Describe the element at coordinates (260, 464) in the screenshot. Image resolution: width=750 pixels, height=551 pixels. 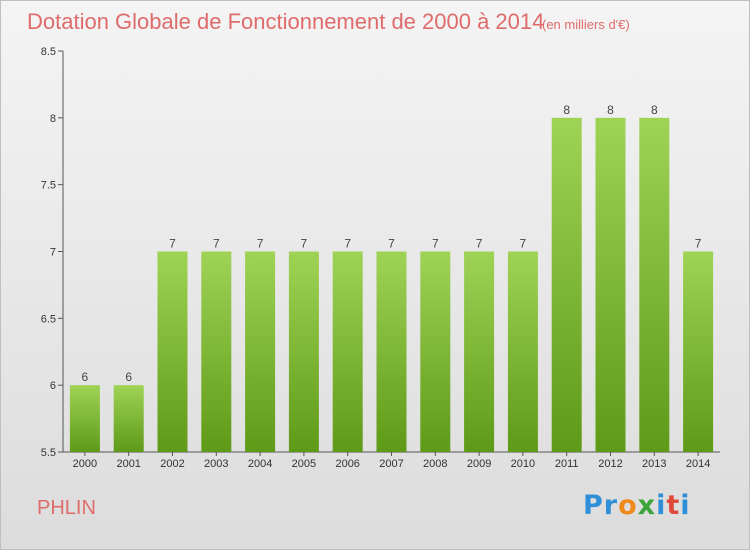
I see `x-tick-label-2004: 2004` at that location.